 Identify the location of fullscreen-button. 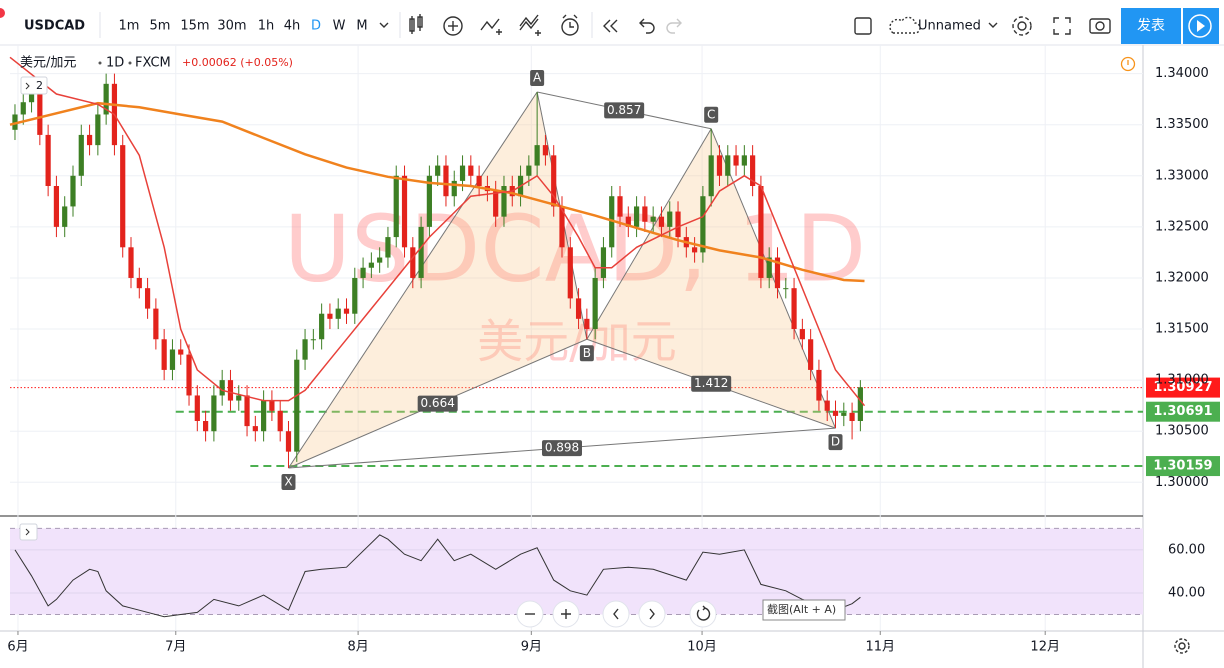
(1062, 26).